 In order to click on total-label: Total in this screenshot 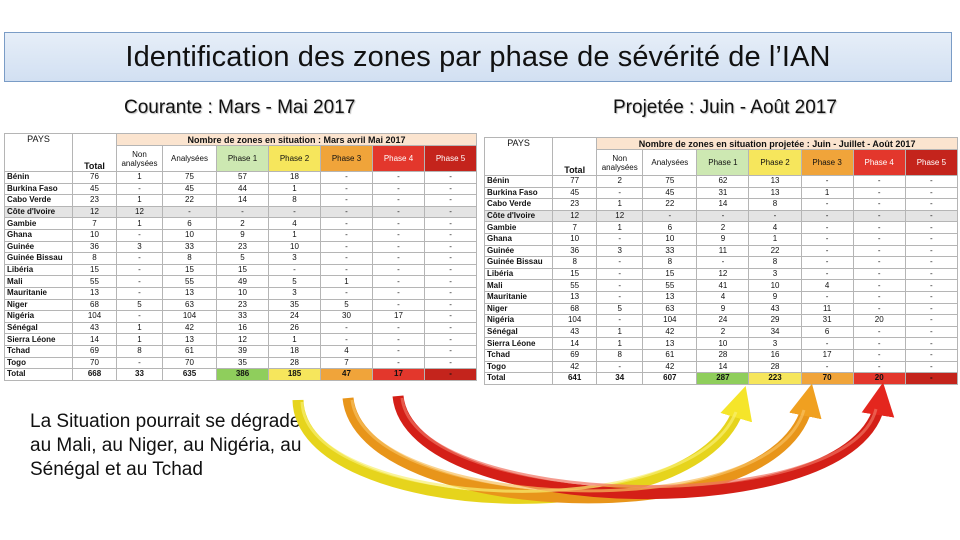, I will do `click(518, 378)`.